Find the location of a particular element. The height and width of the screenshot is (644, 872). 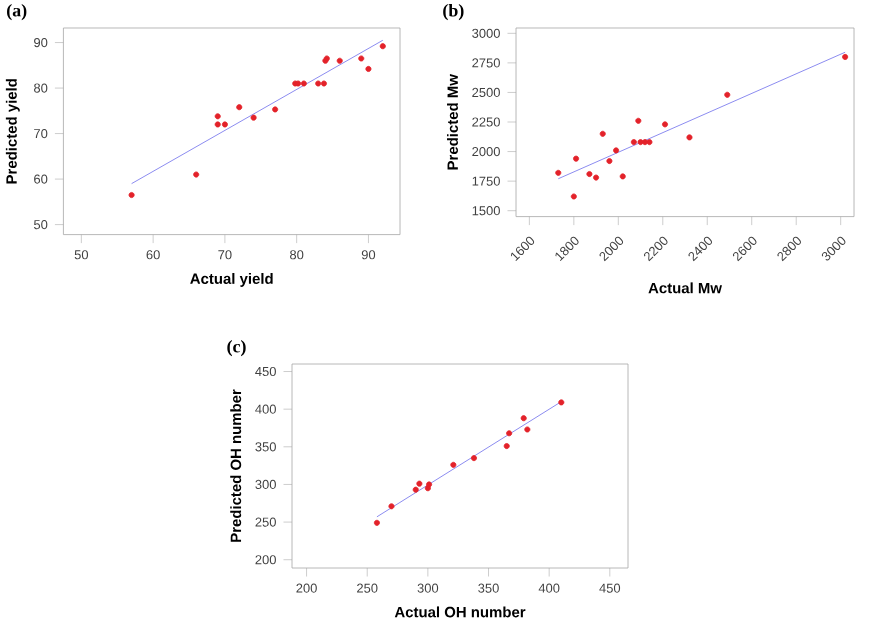

chart-title: (a) is located at coordinates (17, 12).